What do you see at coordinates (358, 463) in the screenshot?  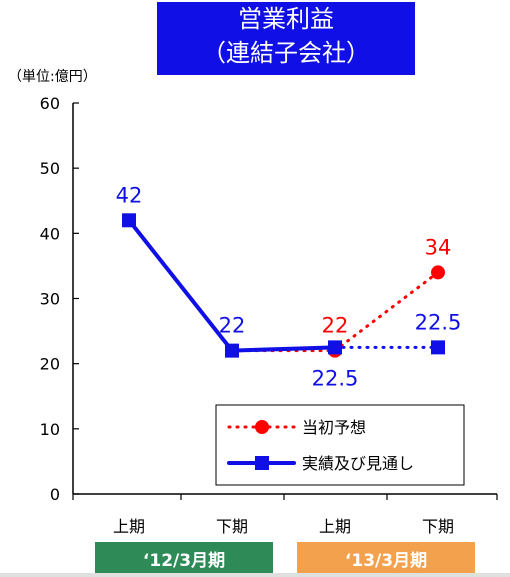 I see `legend-label: 実績及び見通し` at bounding box center [358, 463].